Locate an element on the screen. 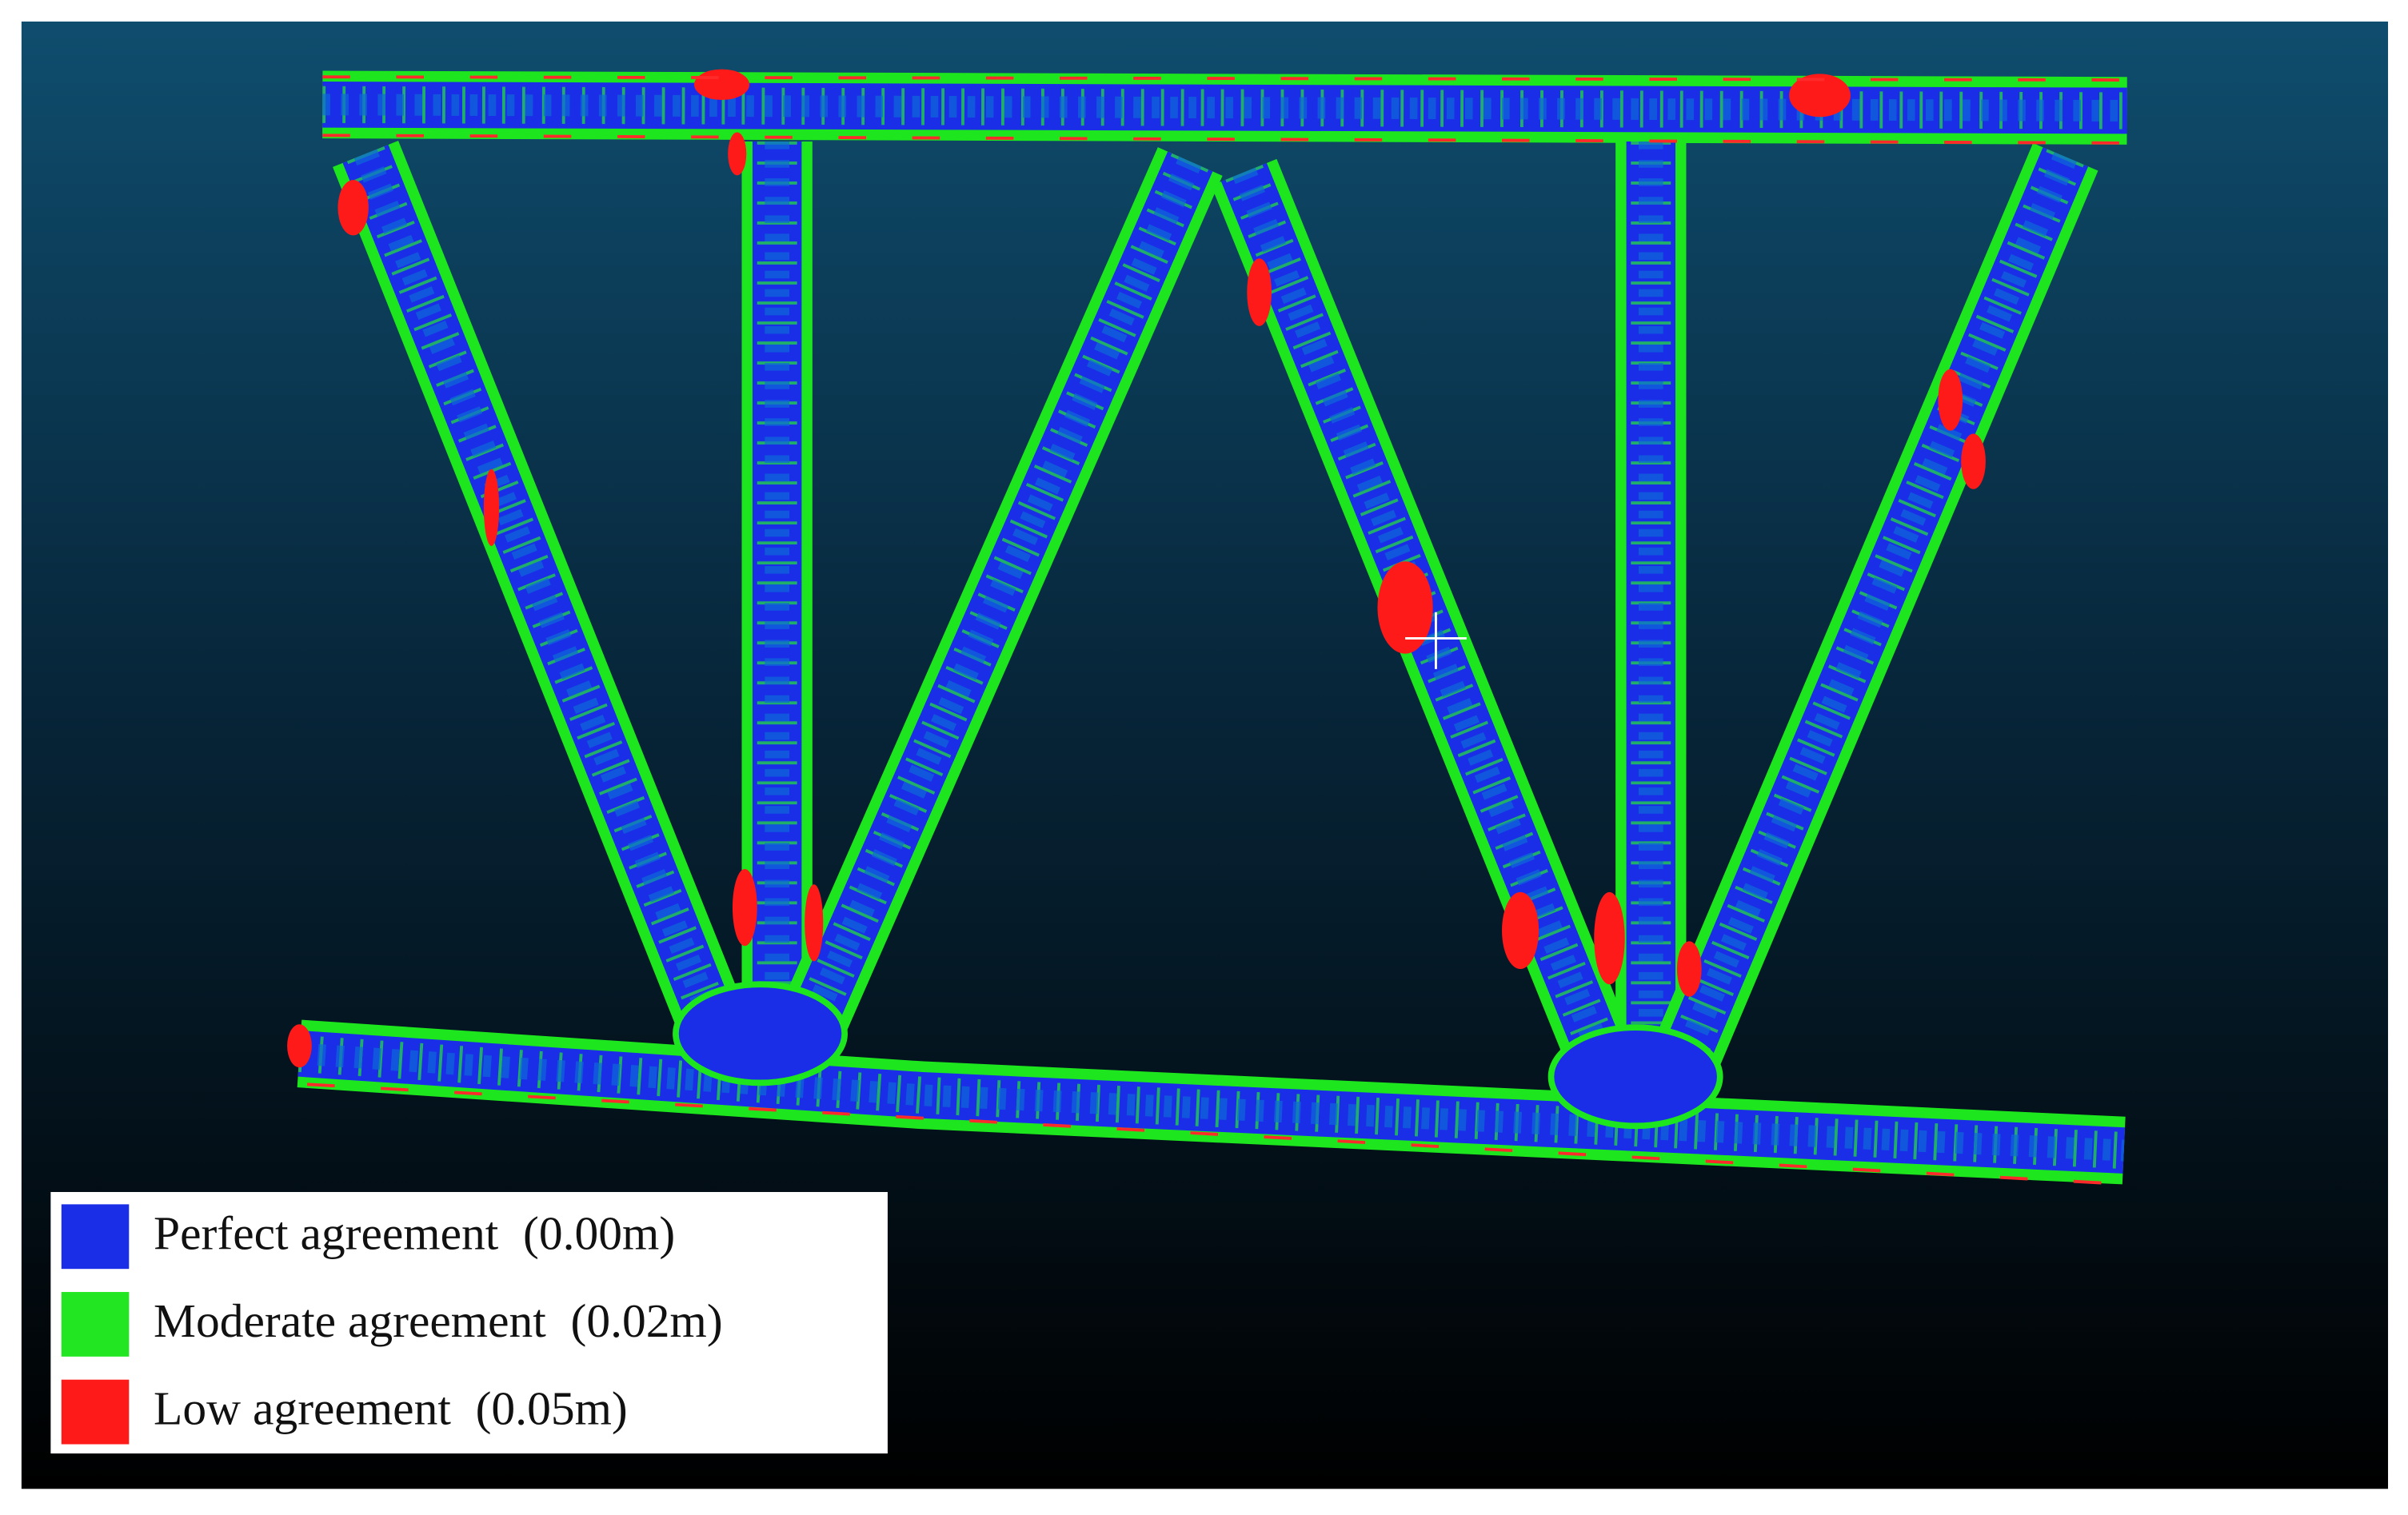  legend-box is located at coordinates (469, 1322).